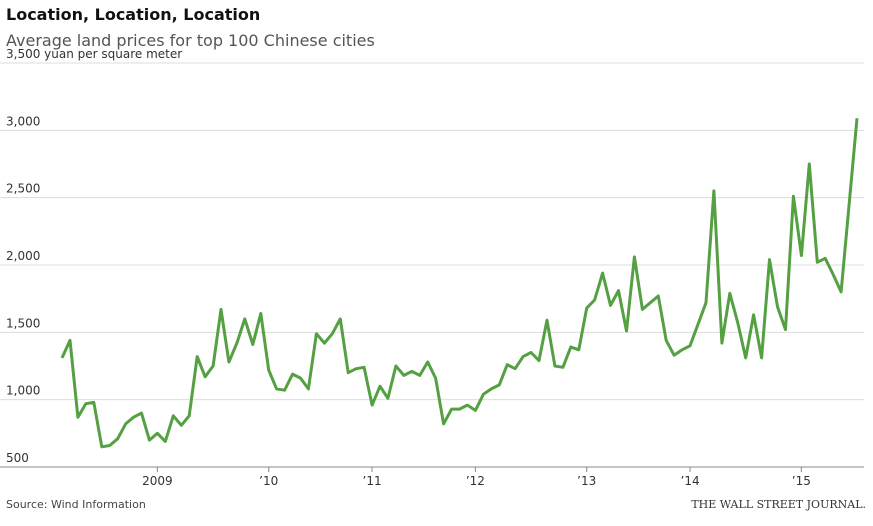 Image resolution: width=873 pixels, height=526 pixels. Describe the element at coordinates (23, 189) in the screenshot. I see `y-tick-label: 2,500` at that location.